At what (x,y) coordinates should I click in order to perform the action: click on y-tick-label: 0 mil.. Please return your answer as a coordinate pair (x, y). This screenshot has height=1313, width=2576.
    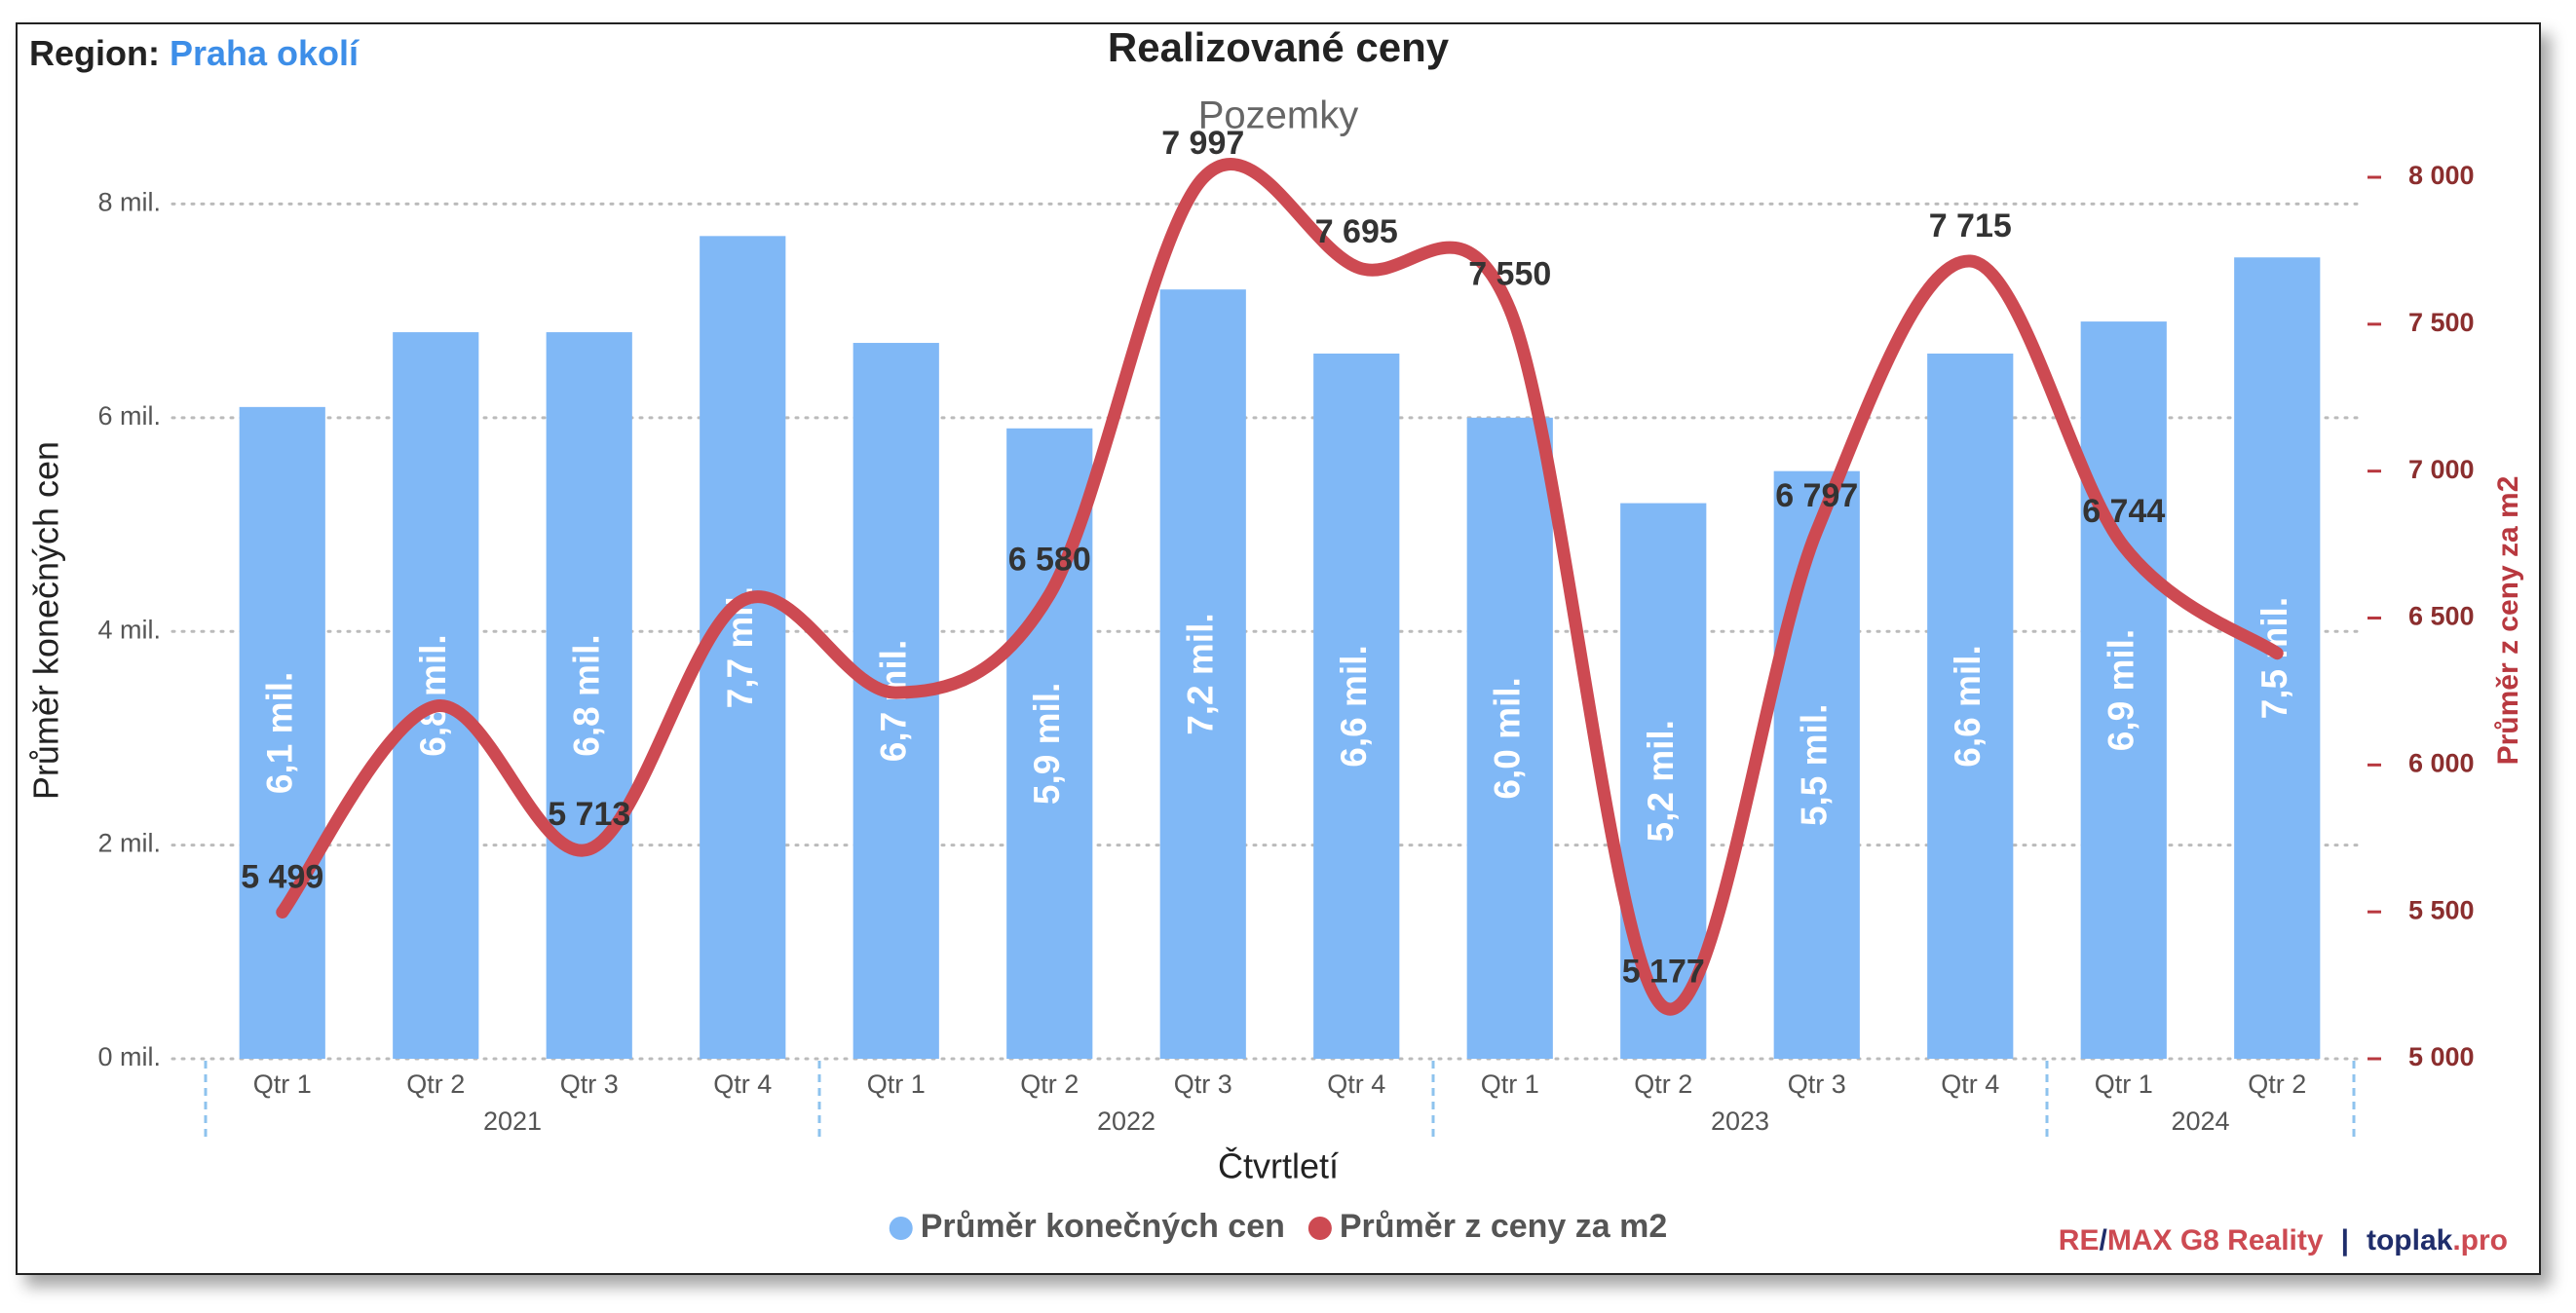
    Looking at the image, I should click on (129, 1056).